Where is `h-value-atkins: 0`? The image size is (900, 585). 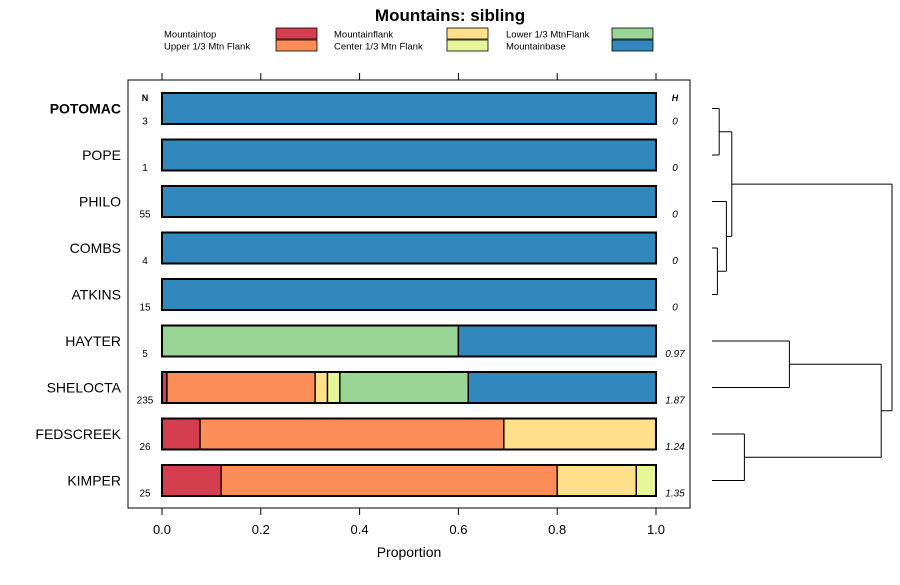 h-value-atkins: 0 is located at coordinates (675, 308).